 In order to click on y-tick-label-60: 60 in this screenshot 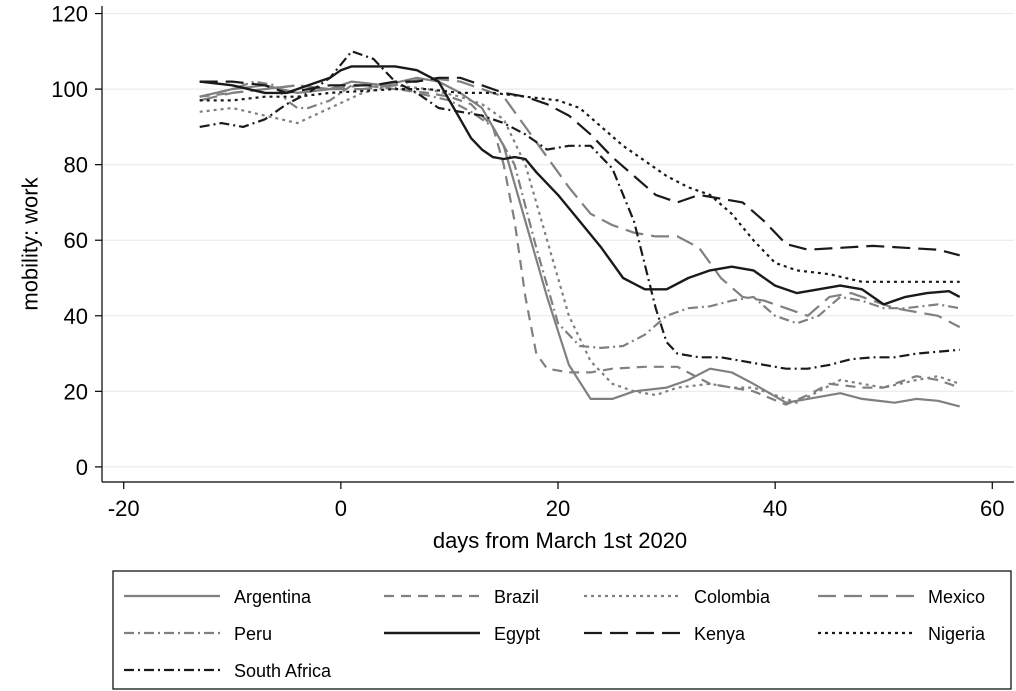, I will do `click(76, 240)`.